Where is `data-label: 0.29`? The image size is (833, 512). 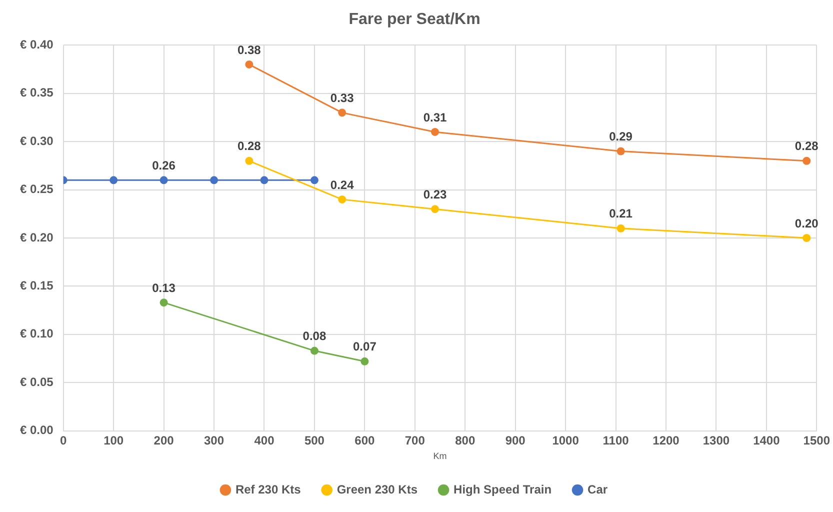
data-label: 0.29 is located at coordinates (621, 137).